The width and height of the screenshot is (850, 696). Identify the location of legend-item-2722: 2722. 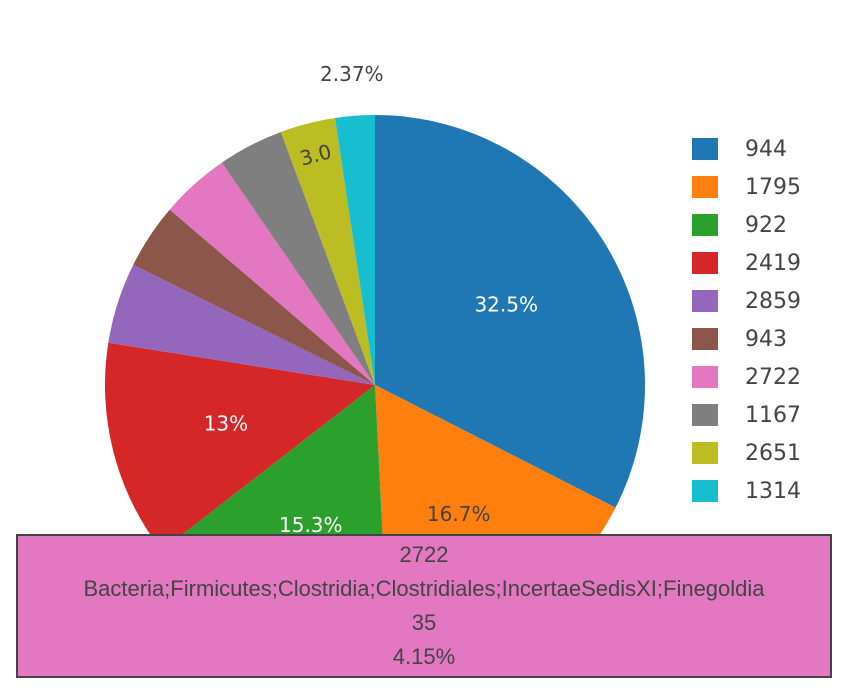
(746, 377).